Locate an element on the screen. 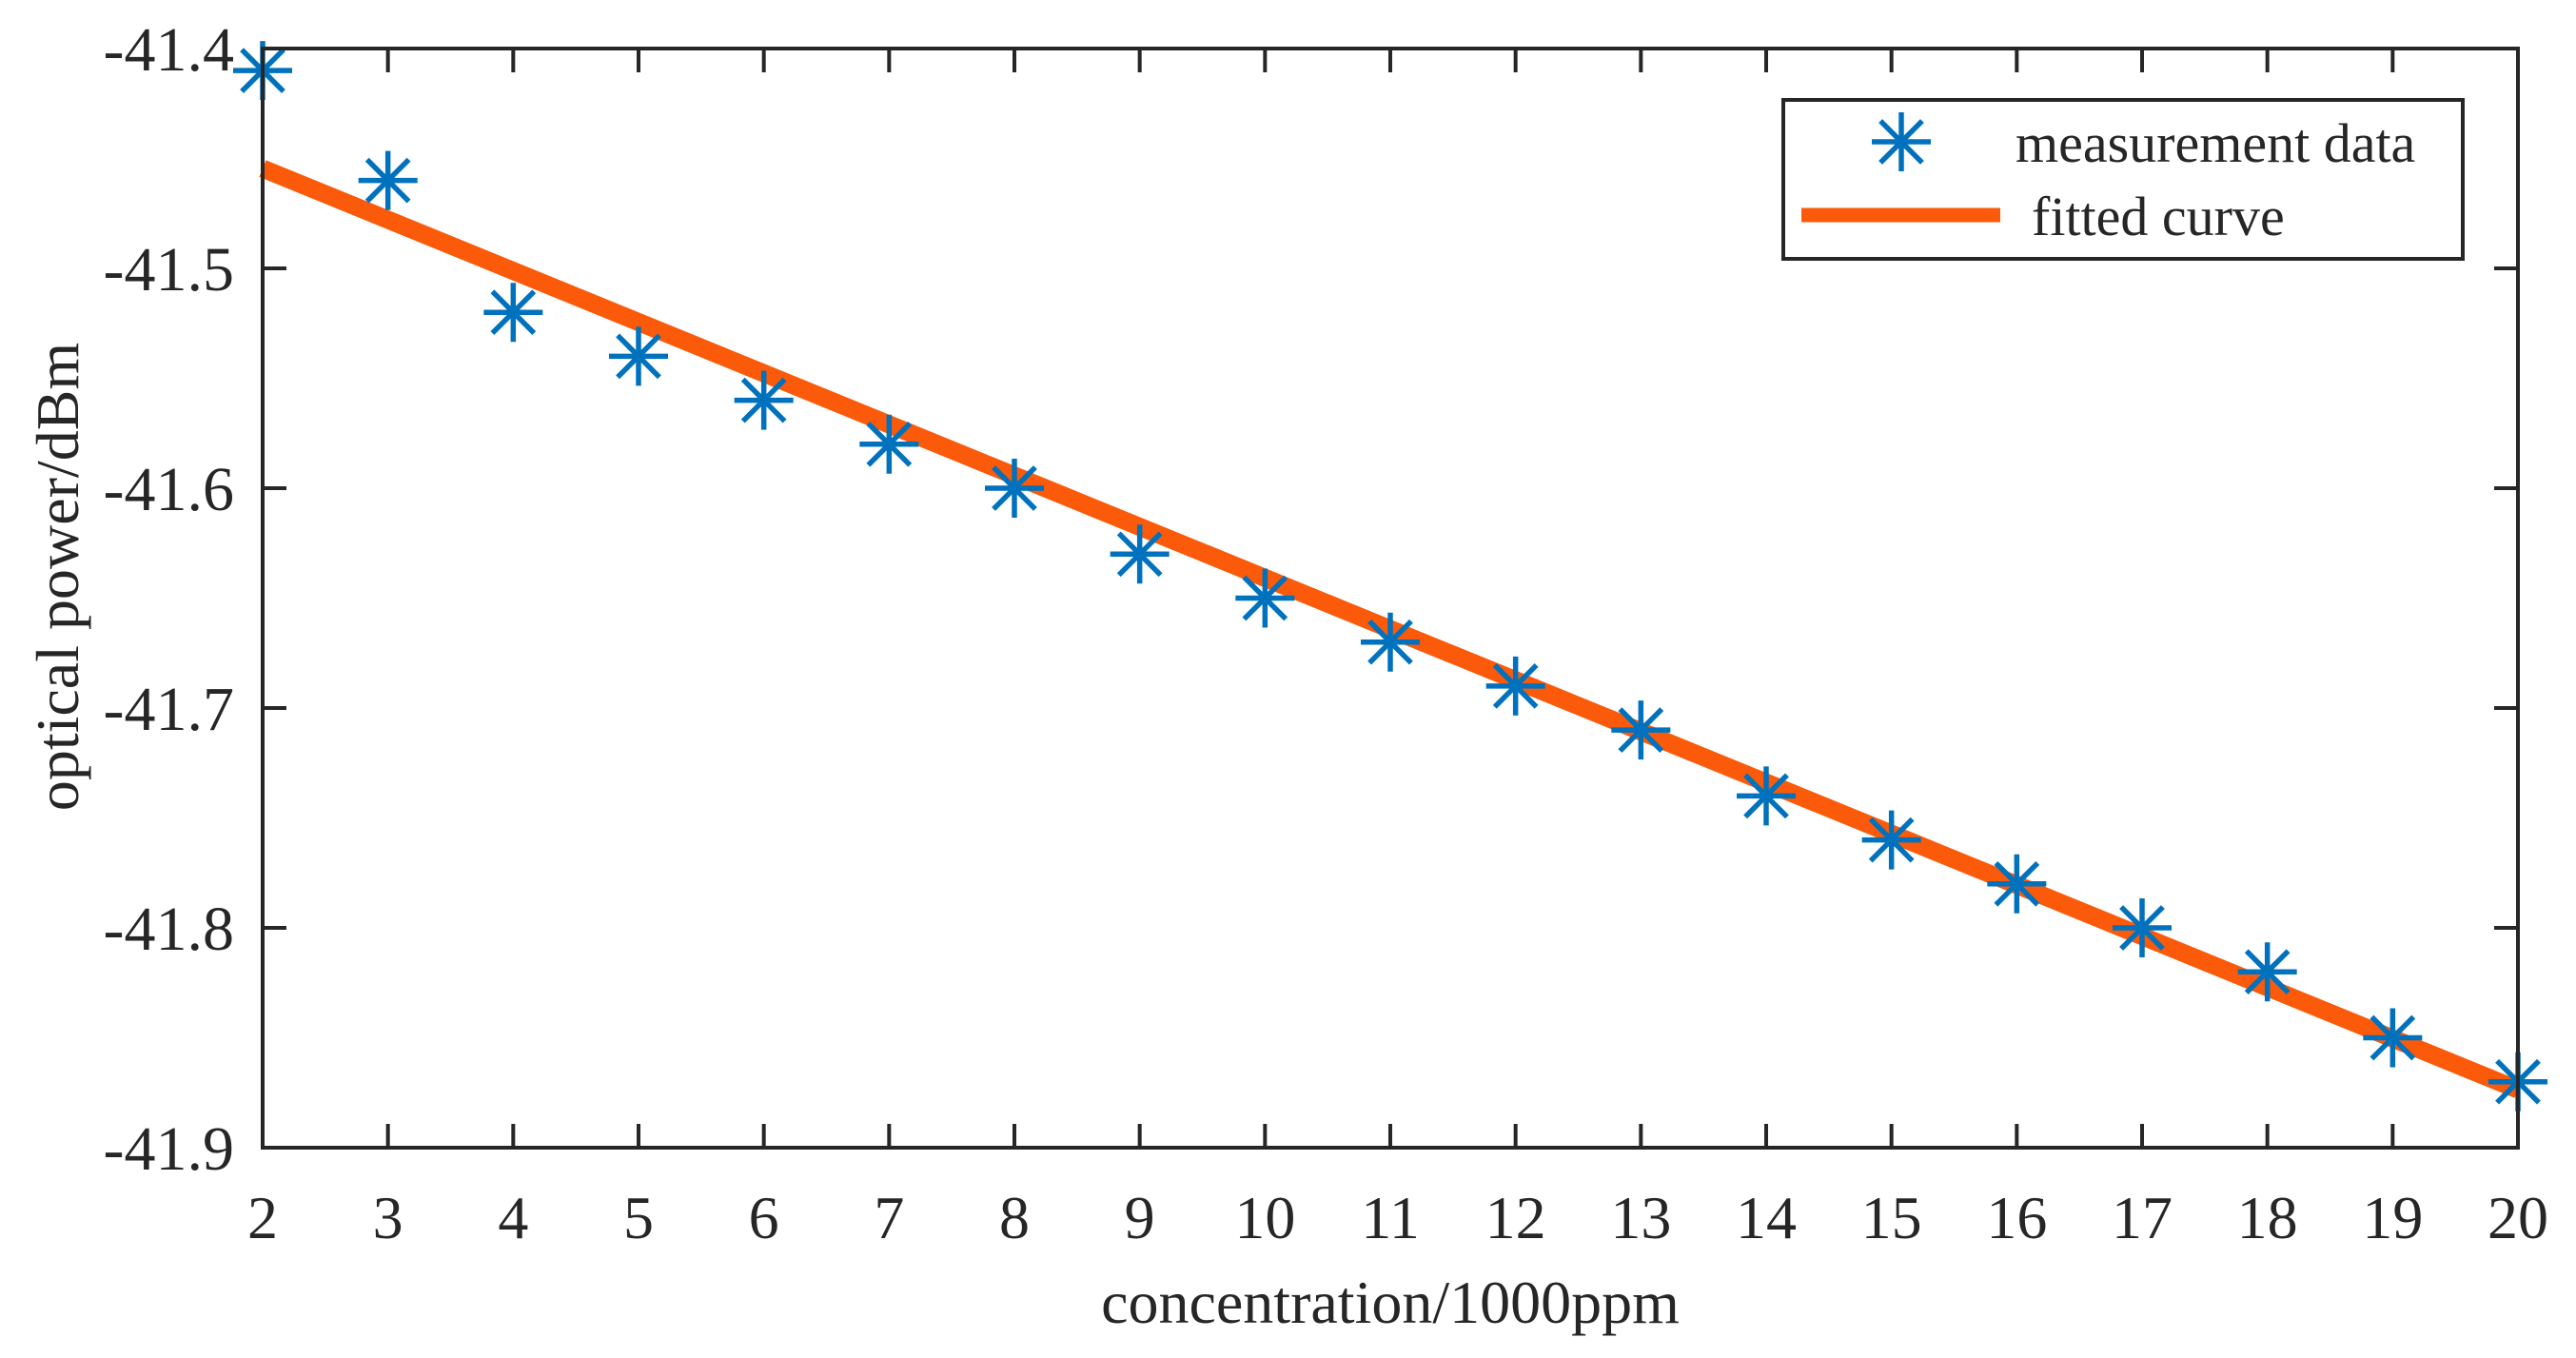  legend-box is located at coordinates (2123, 179).